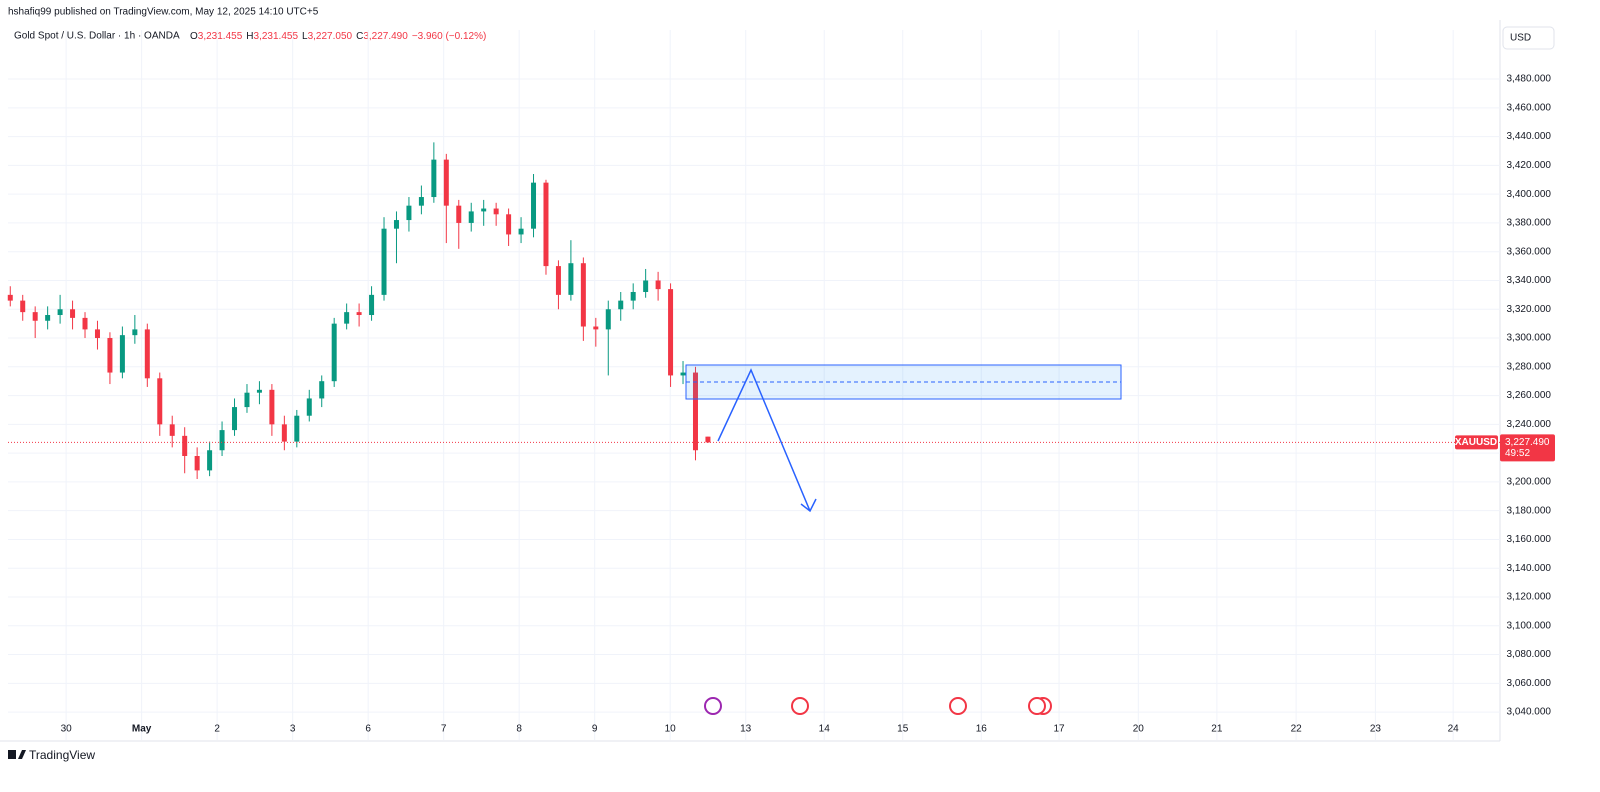 This screenshot has width=1600, height=792. What do you see at coordinates (368, 729) in the screenshot?
I see `x-tick-label: 6` at bounding box center [368, 729].